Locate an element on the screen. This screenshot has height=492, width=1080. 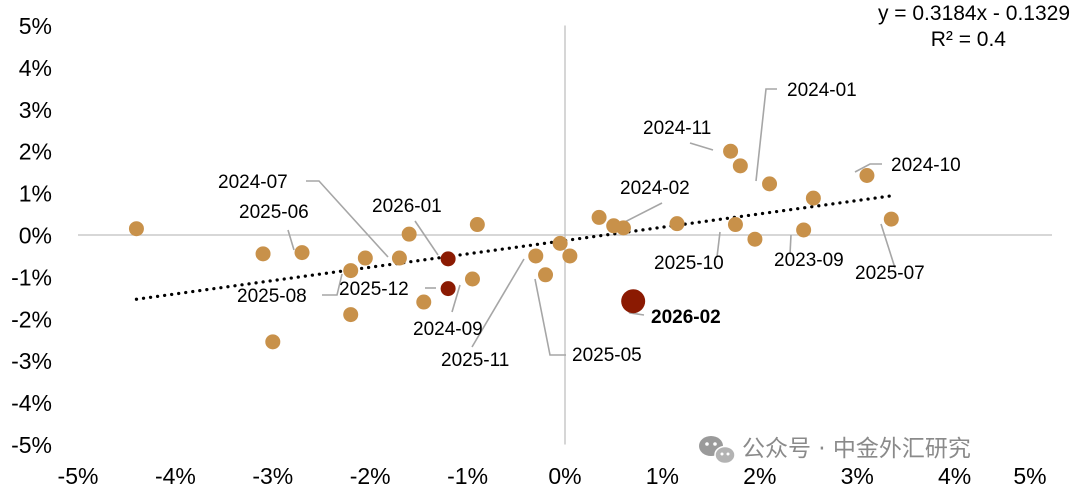
x-tick-label: -3% is located at coordinates (272, 476).